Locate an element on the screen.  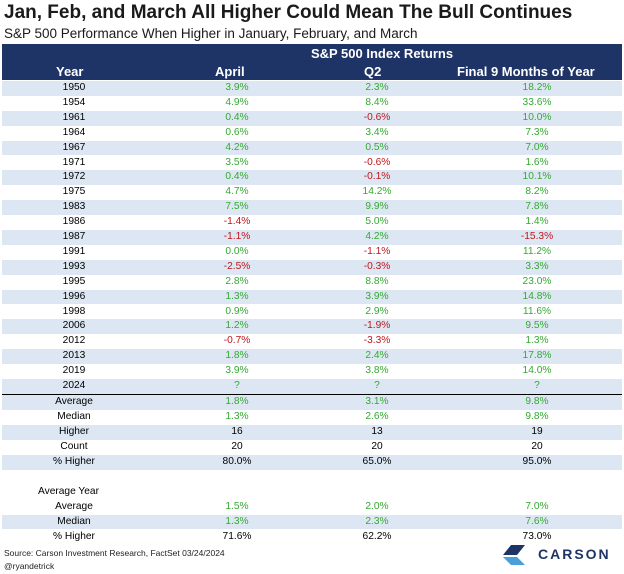
row-label: 1964 is located at coordinates (74, 132).